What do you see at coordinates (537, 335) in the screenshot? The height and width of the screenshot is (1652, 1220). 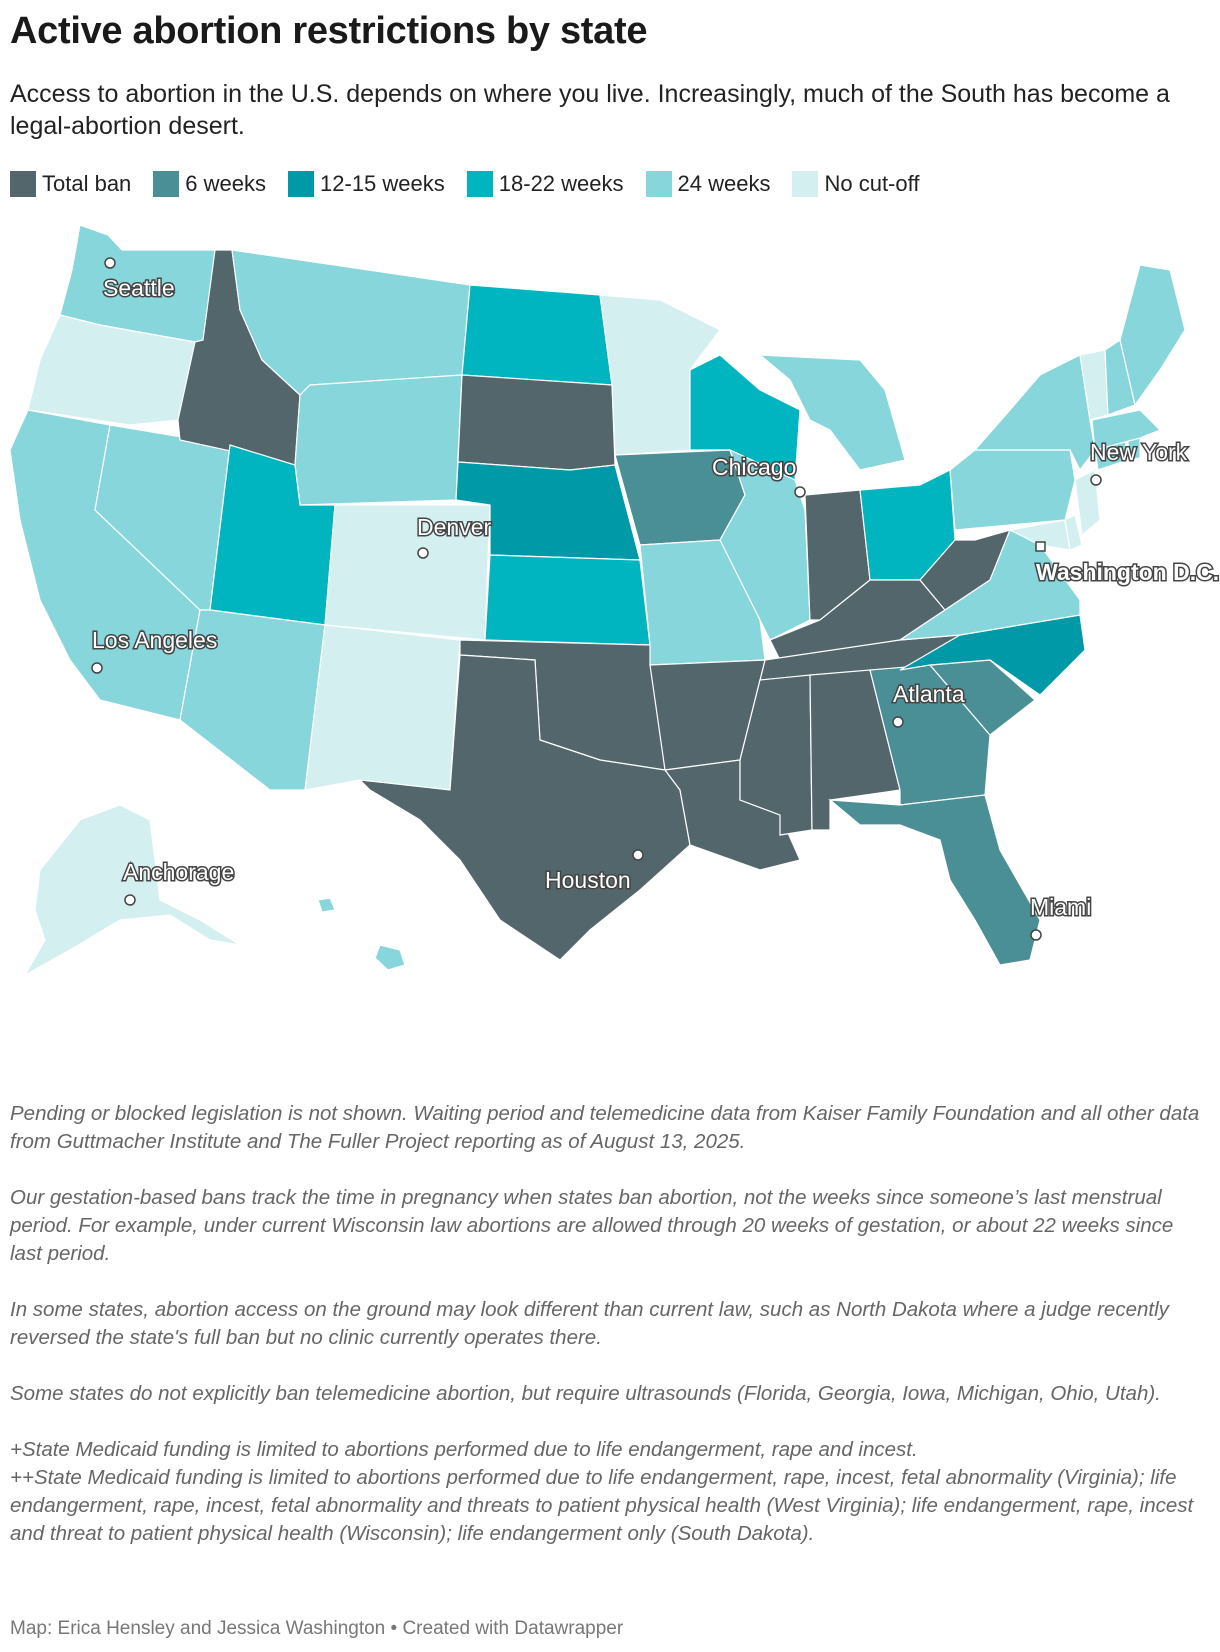 I see `state-north-dakota` at bounding box center [537, 335].